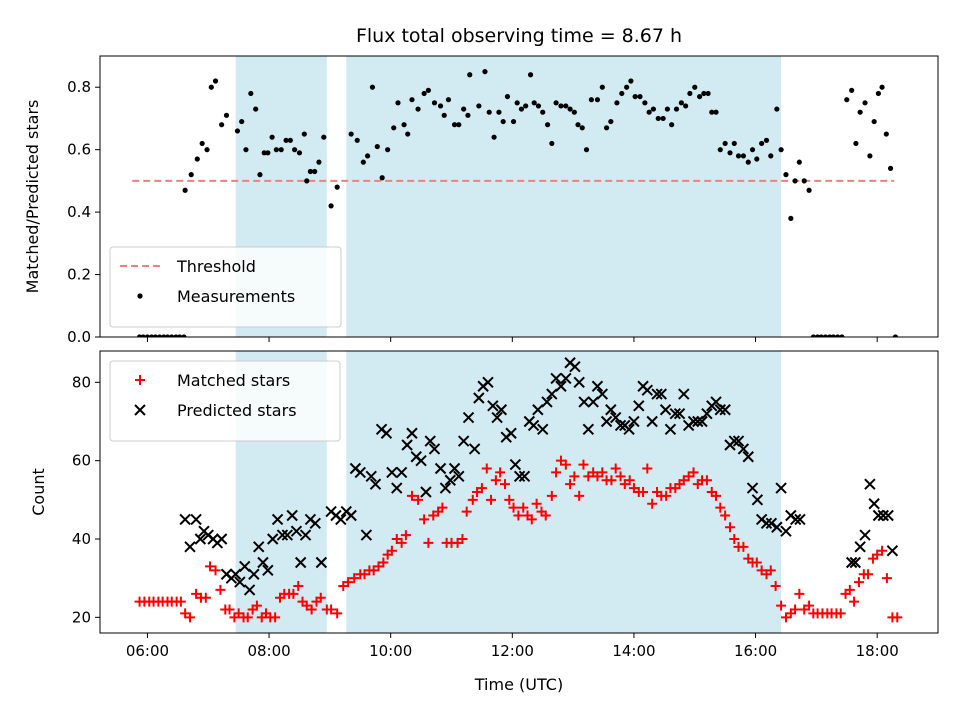 This screenshot has height=720, width=960. What do you see at coordinates (140, 296) in the screenshot?
I see `legend-measurements-swatch` at bounding box center [140, 296].